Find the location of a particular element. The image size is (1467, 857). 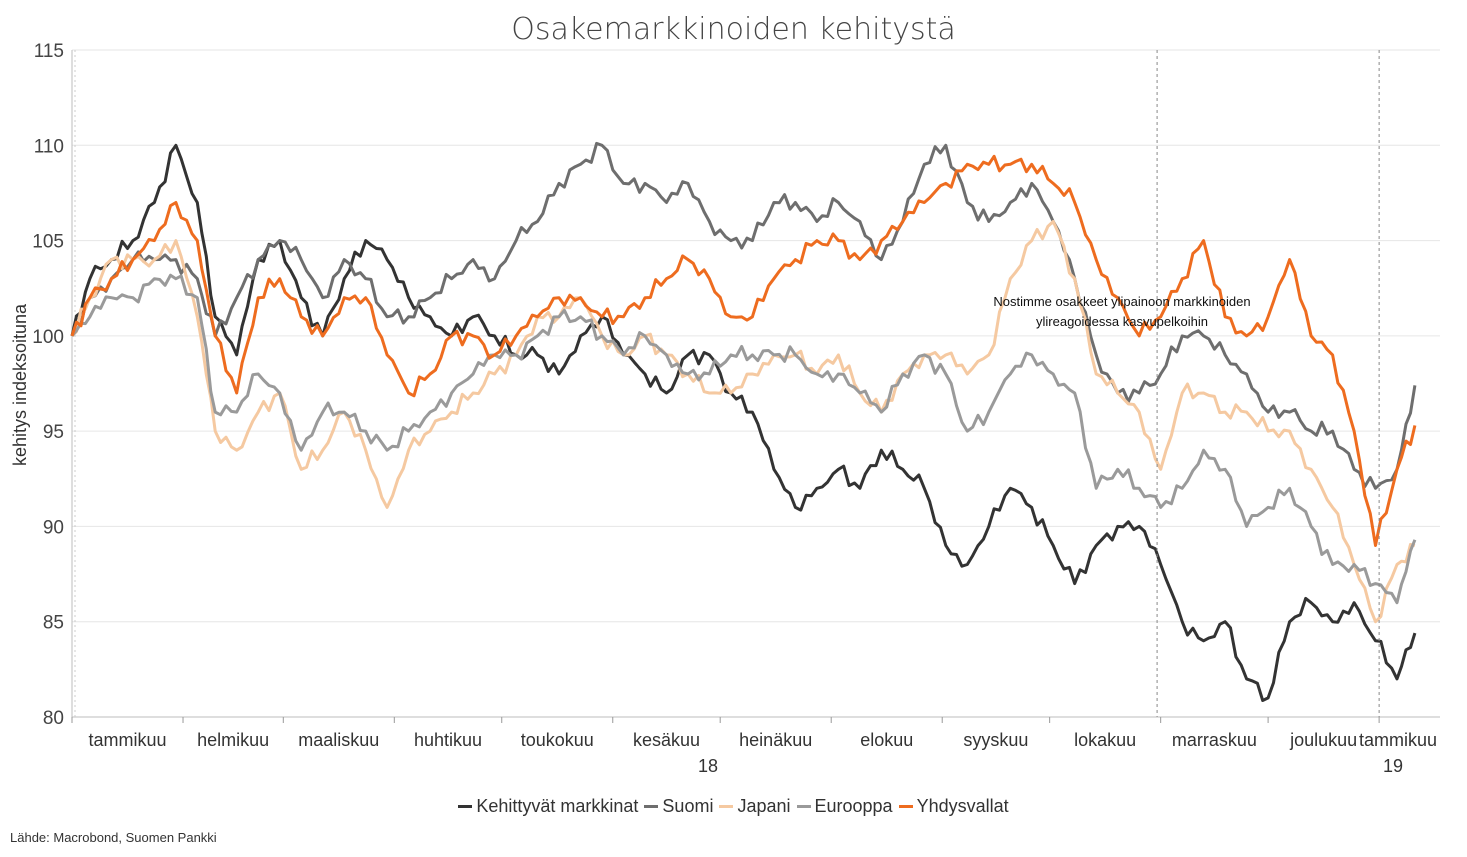

x-year-label: 19 is located at coordinates (1393, 766).